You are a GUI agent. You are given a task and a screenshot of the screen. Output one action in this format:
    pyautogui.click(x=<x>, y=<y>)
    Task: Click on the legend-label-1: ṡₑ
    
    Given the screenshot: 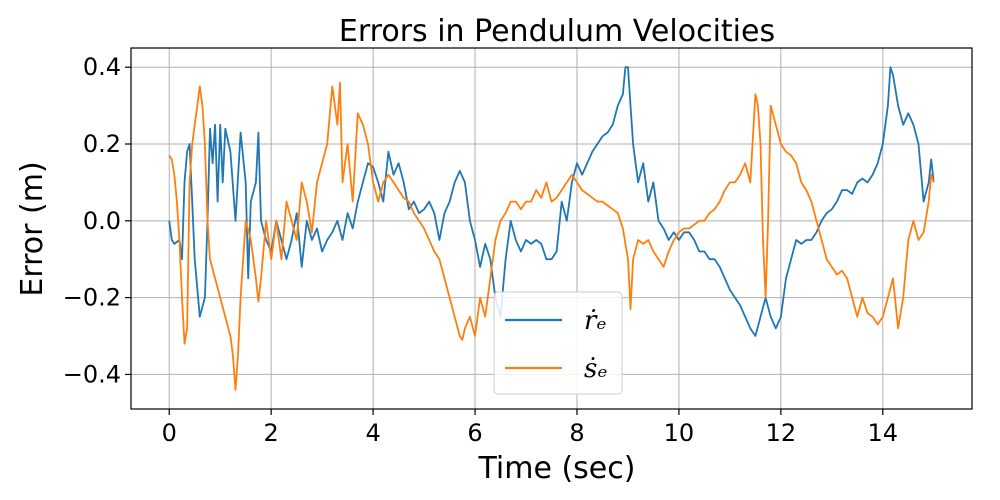 What is the action you would take?
    pyautogui.click(x=595, y=369)
    